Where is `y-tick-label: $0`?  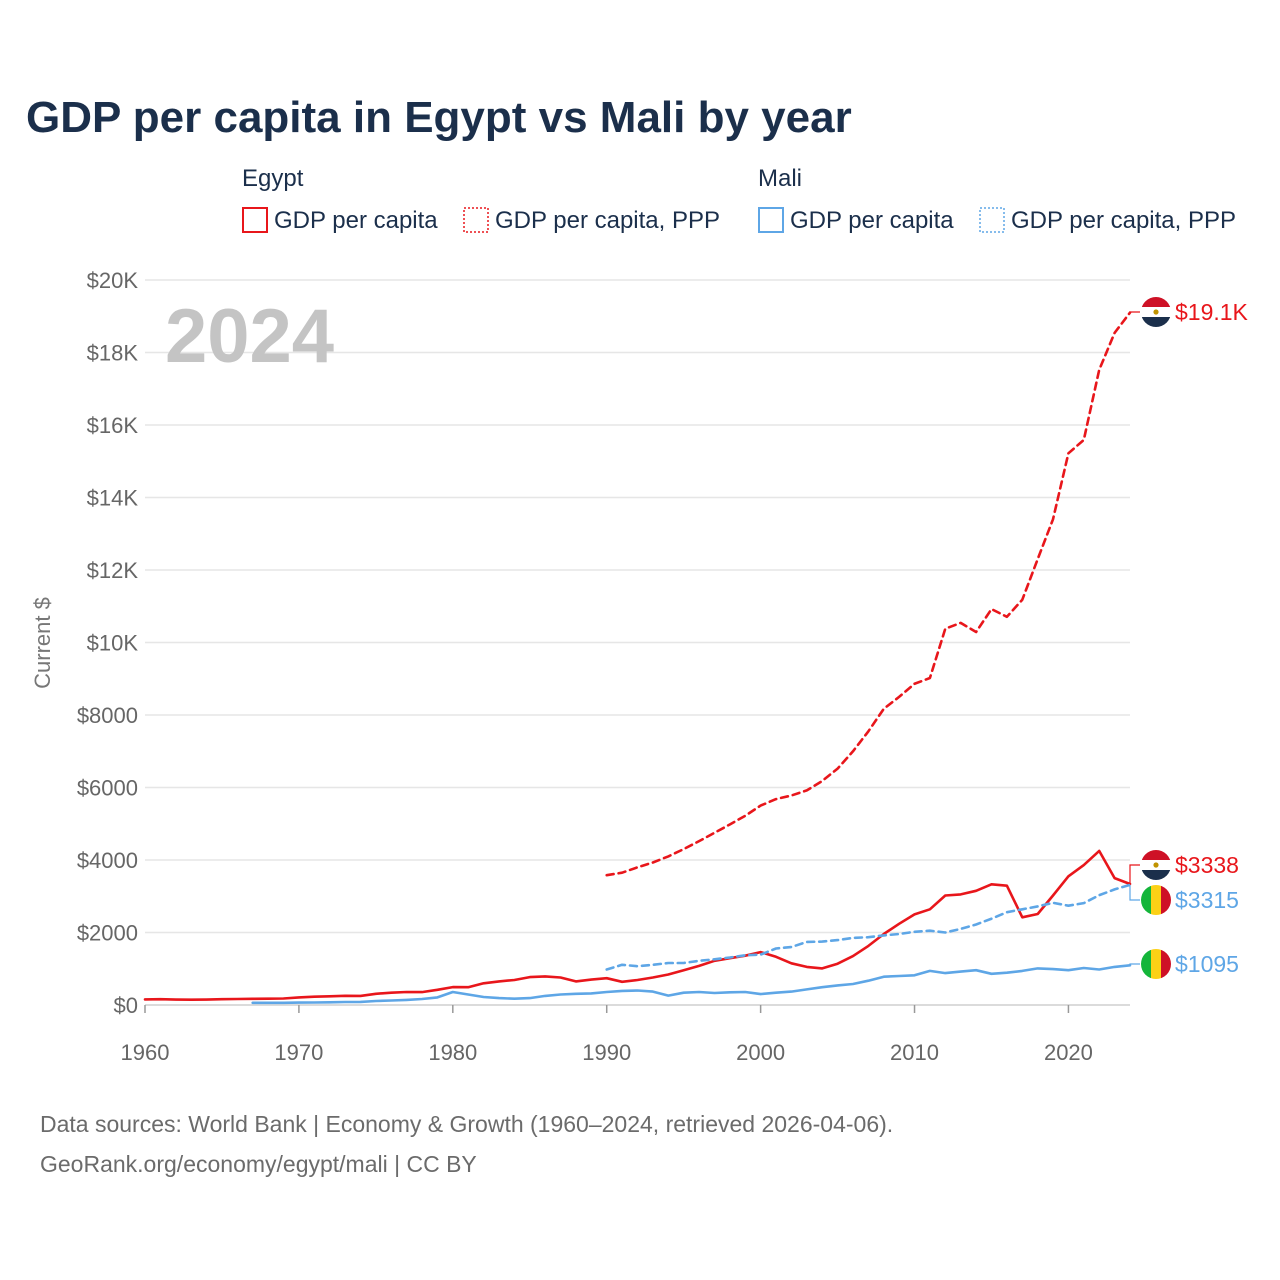
y-tick-label: $0 is located at coordinates (126, 1005).